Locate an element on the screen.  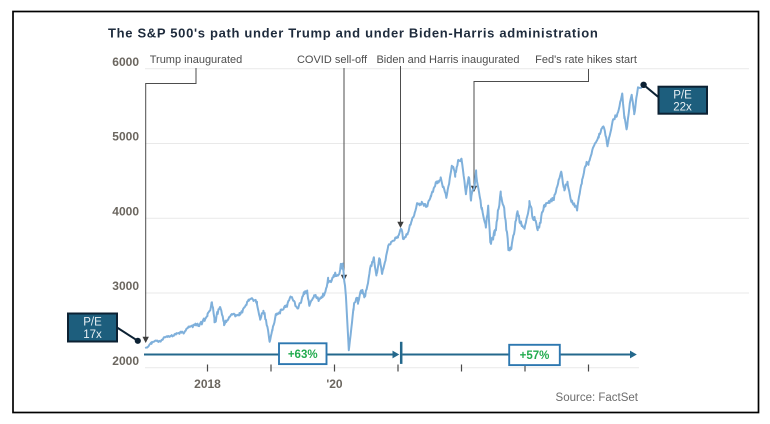
svg-text: 17x is located at coordinates (92, 335).